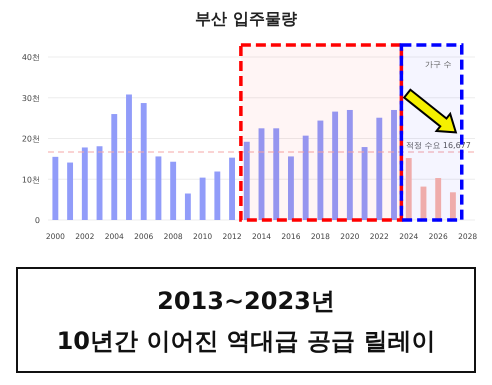 The image size is (492, 385). Describe the element at coordinates (438, 65) in the screenshot. I see `annotation: 가구 수` at that location.